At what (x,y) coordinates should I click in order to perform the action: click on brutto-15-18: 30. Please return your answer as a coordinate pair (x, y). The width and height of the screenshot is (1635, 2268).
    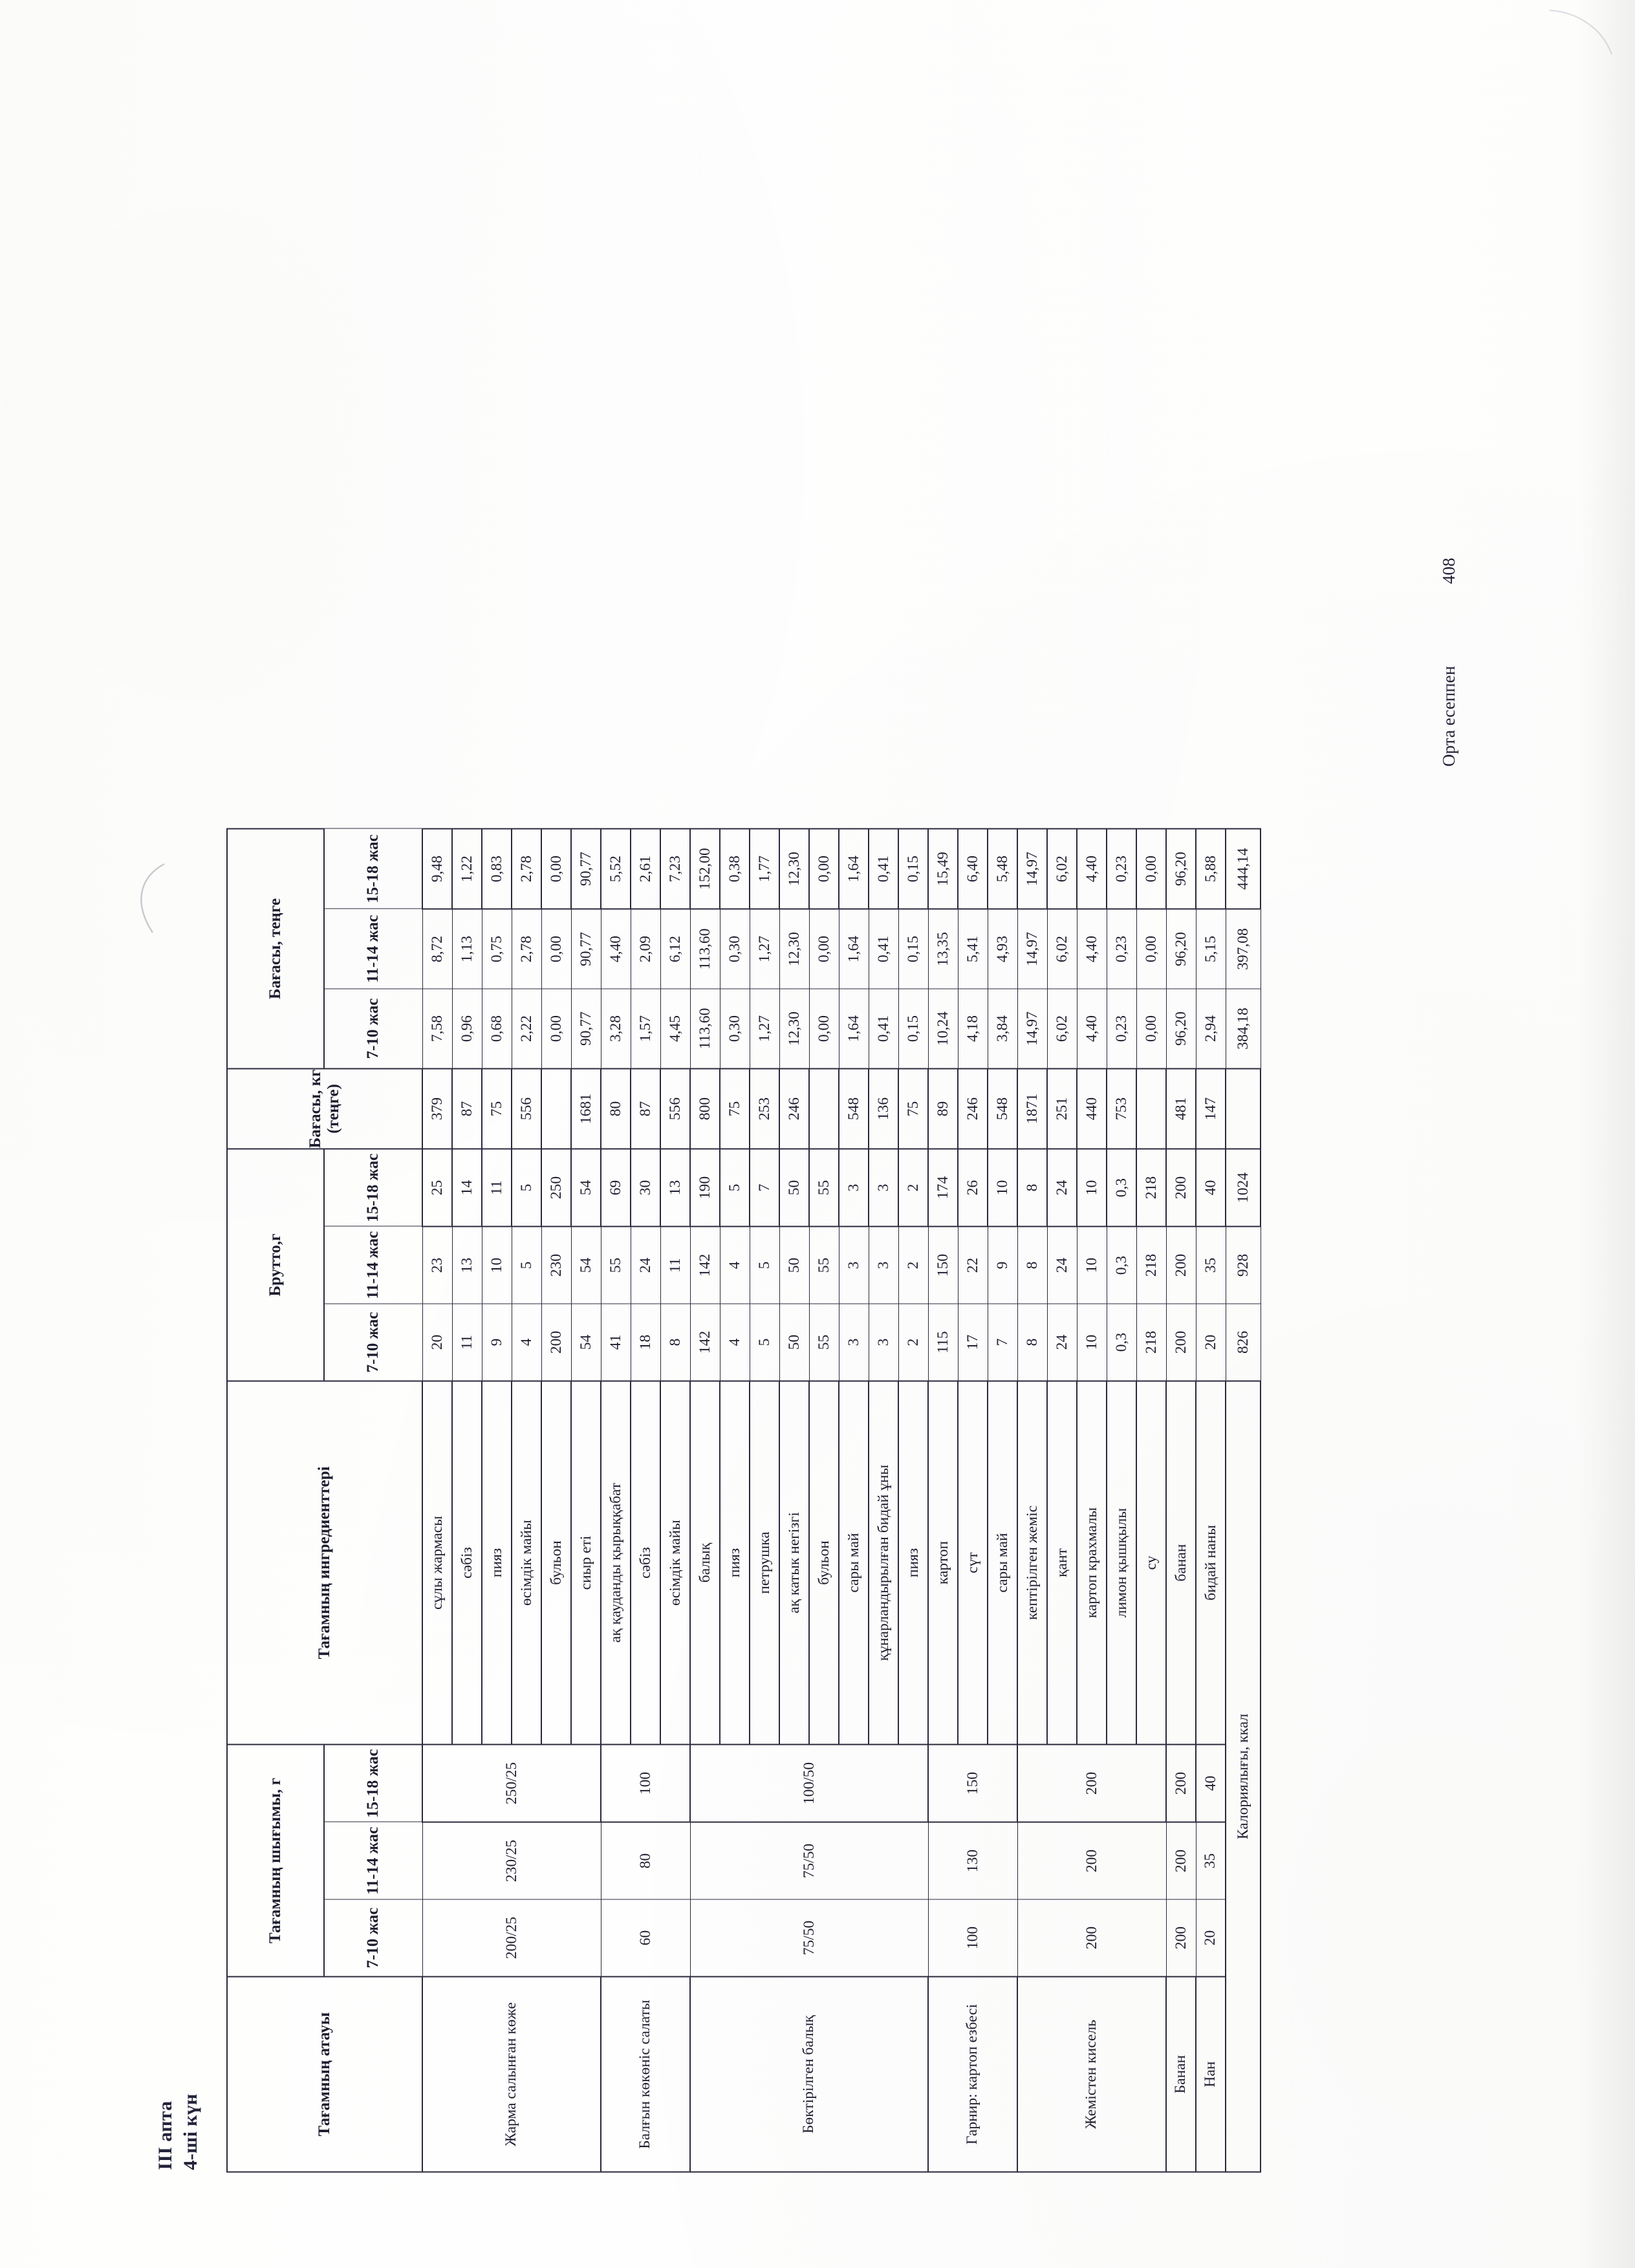
    Looking at the image, I should click on (645, 1187).